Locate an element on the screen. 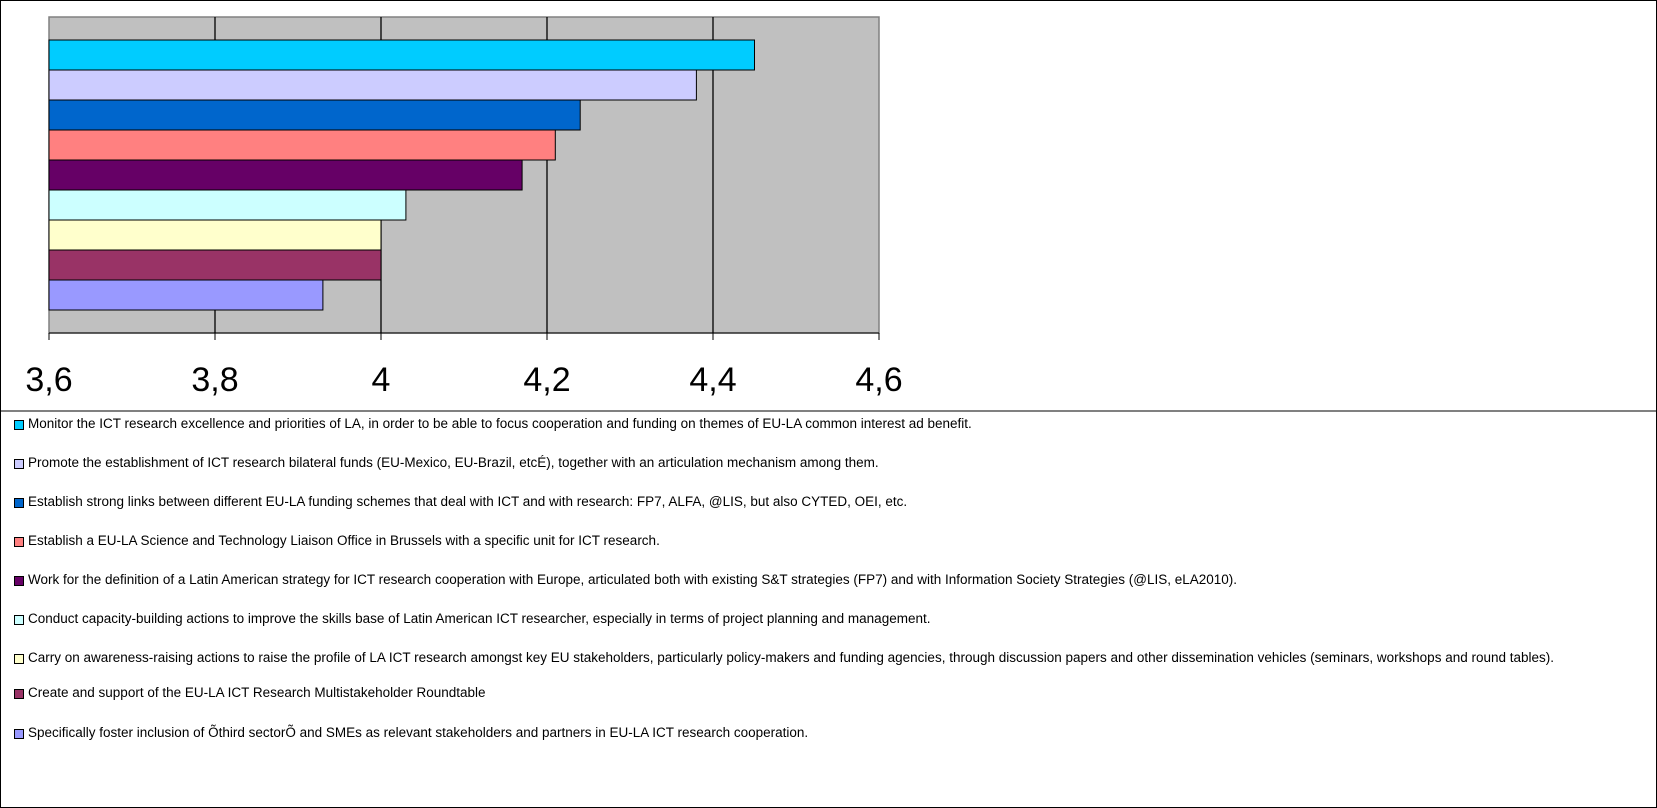 The height and width of the screenshot is (808, 1657). x-tick-label: 3,6 is located at coordinates (48, 380).